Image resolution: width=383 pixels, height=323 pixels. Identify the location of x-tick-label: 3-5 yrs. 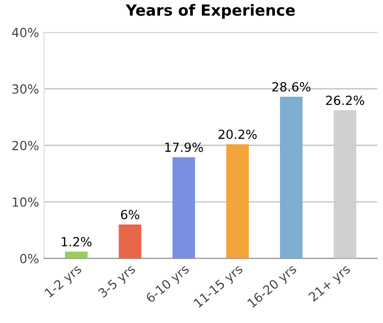
(118, 282).